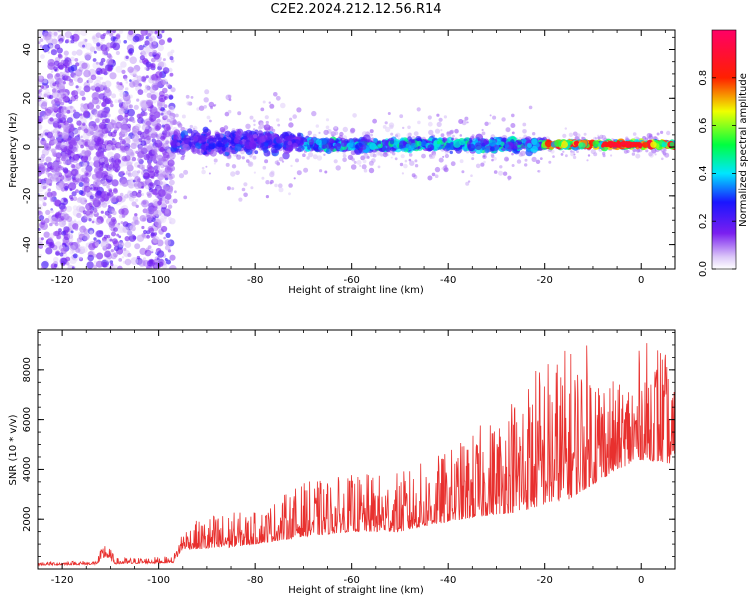 This screenshot has height=600, width=750. I want to click on spectrogram-x-label: Height of straight line (km), so click(356, 290).